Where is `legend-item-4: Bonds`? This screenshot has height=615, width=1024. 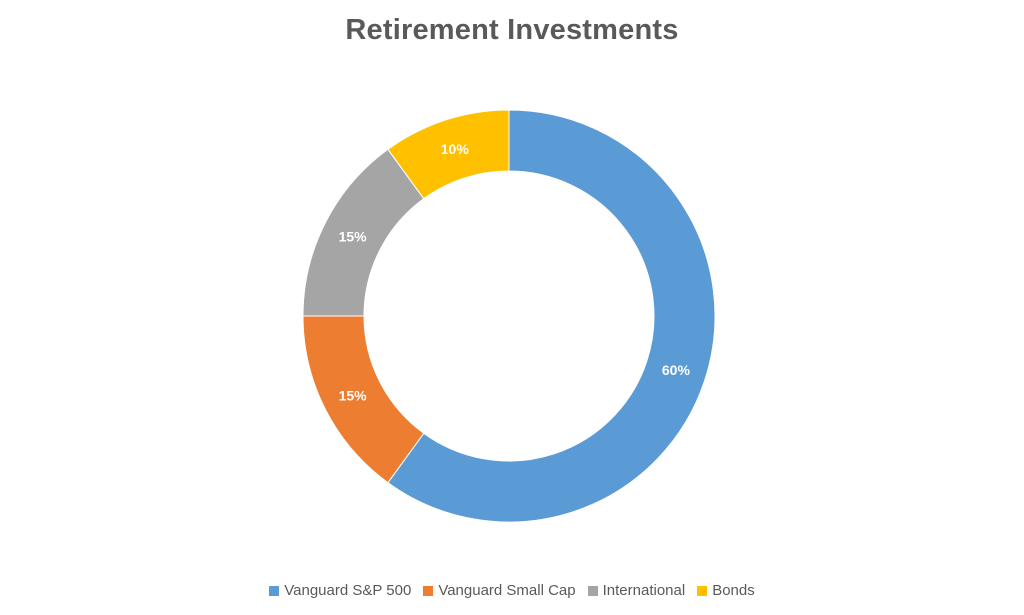
legend-item-4: Bonds is located at coordinates (726, 590).